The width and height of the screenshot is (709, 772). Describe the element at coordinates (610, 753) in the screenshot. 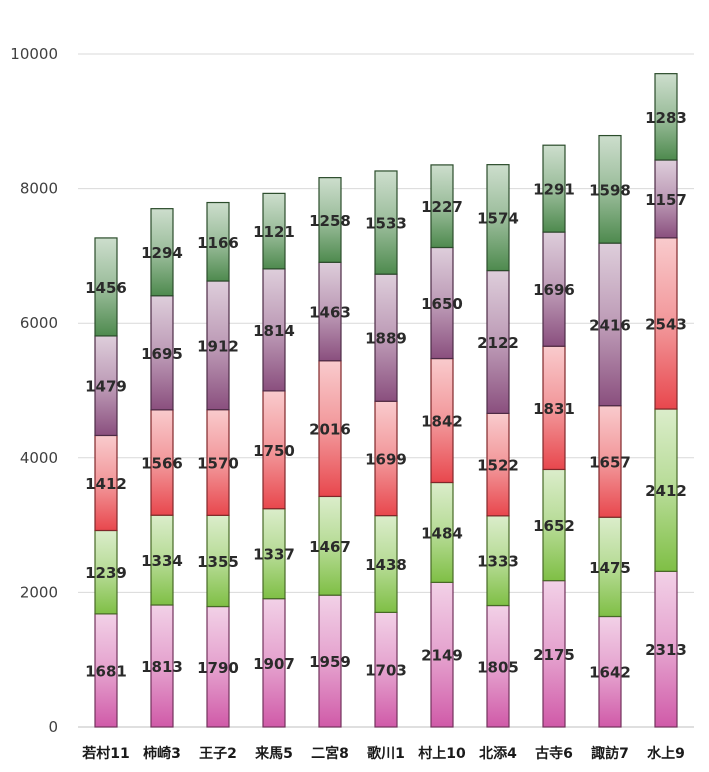

I see `x-tick-label: 諏訪7` at that location.